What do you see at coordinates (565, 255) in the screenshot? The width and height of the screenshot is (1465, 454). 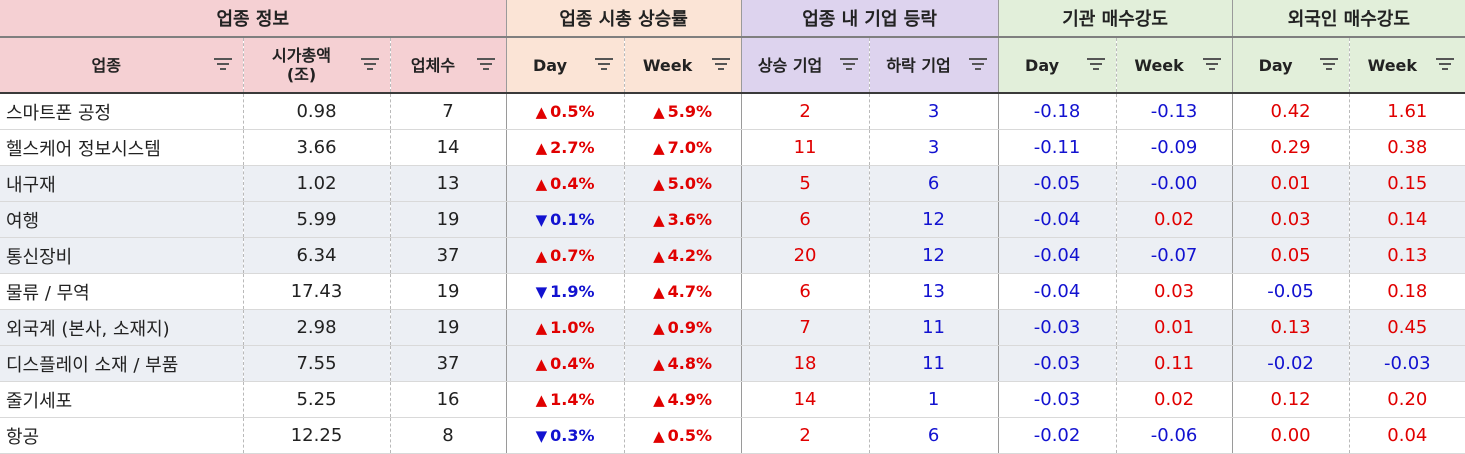 I see `cap-day-cell: ▲ 0.7%` at bounding box center [565, 255].